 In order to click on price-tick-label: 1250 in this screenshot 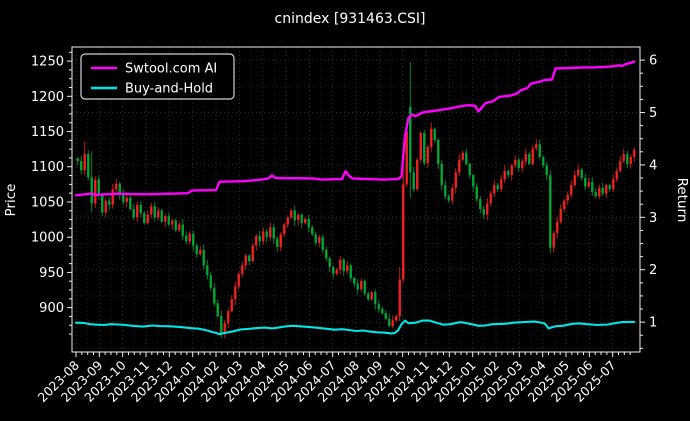, I will do `click(47, 62)`.